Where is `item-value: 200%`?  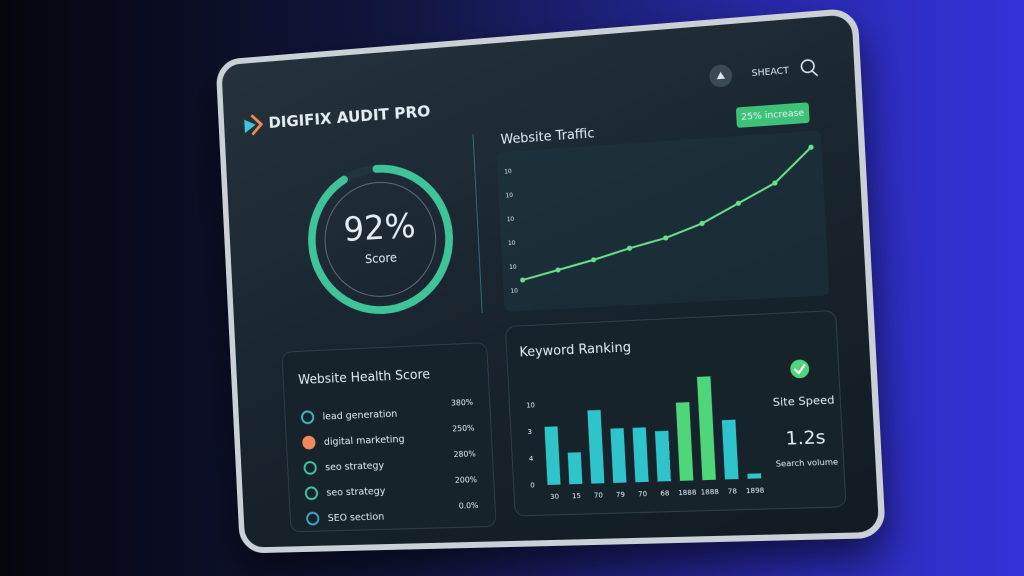 item-value: 200% is located at coordinates (466, 480).